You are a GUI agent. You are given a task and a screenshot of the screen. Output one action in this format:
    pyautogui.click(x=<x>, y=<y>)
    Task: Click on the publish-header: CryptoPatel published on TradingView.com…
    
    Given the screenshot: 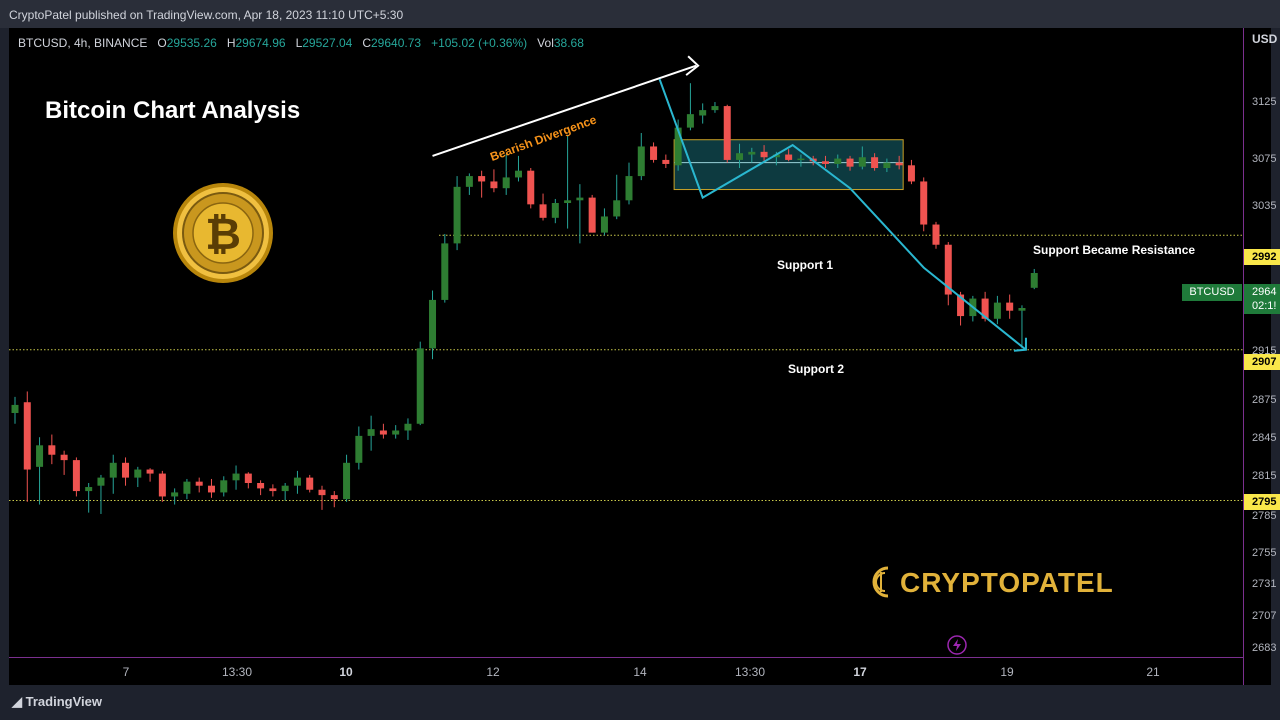 What is the action you would take?
    pyautogui.click(x=640, y=14)
    